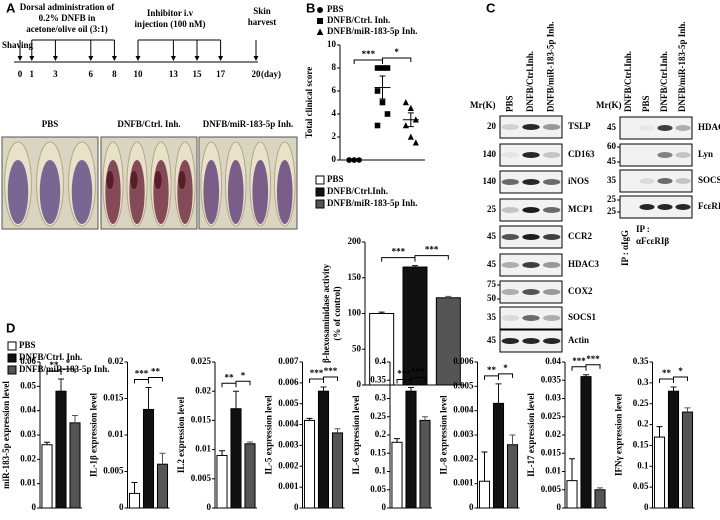 The height and width of the screenshot is (520, 720). What do you see at coordinates (578, 340) in the screenshot?
I see `protein-label: Actin` at bounding box center [578, 340].